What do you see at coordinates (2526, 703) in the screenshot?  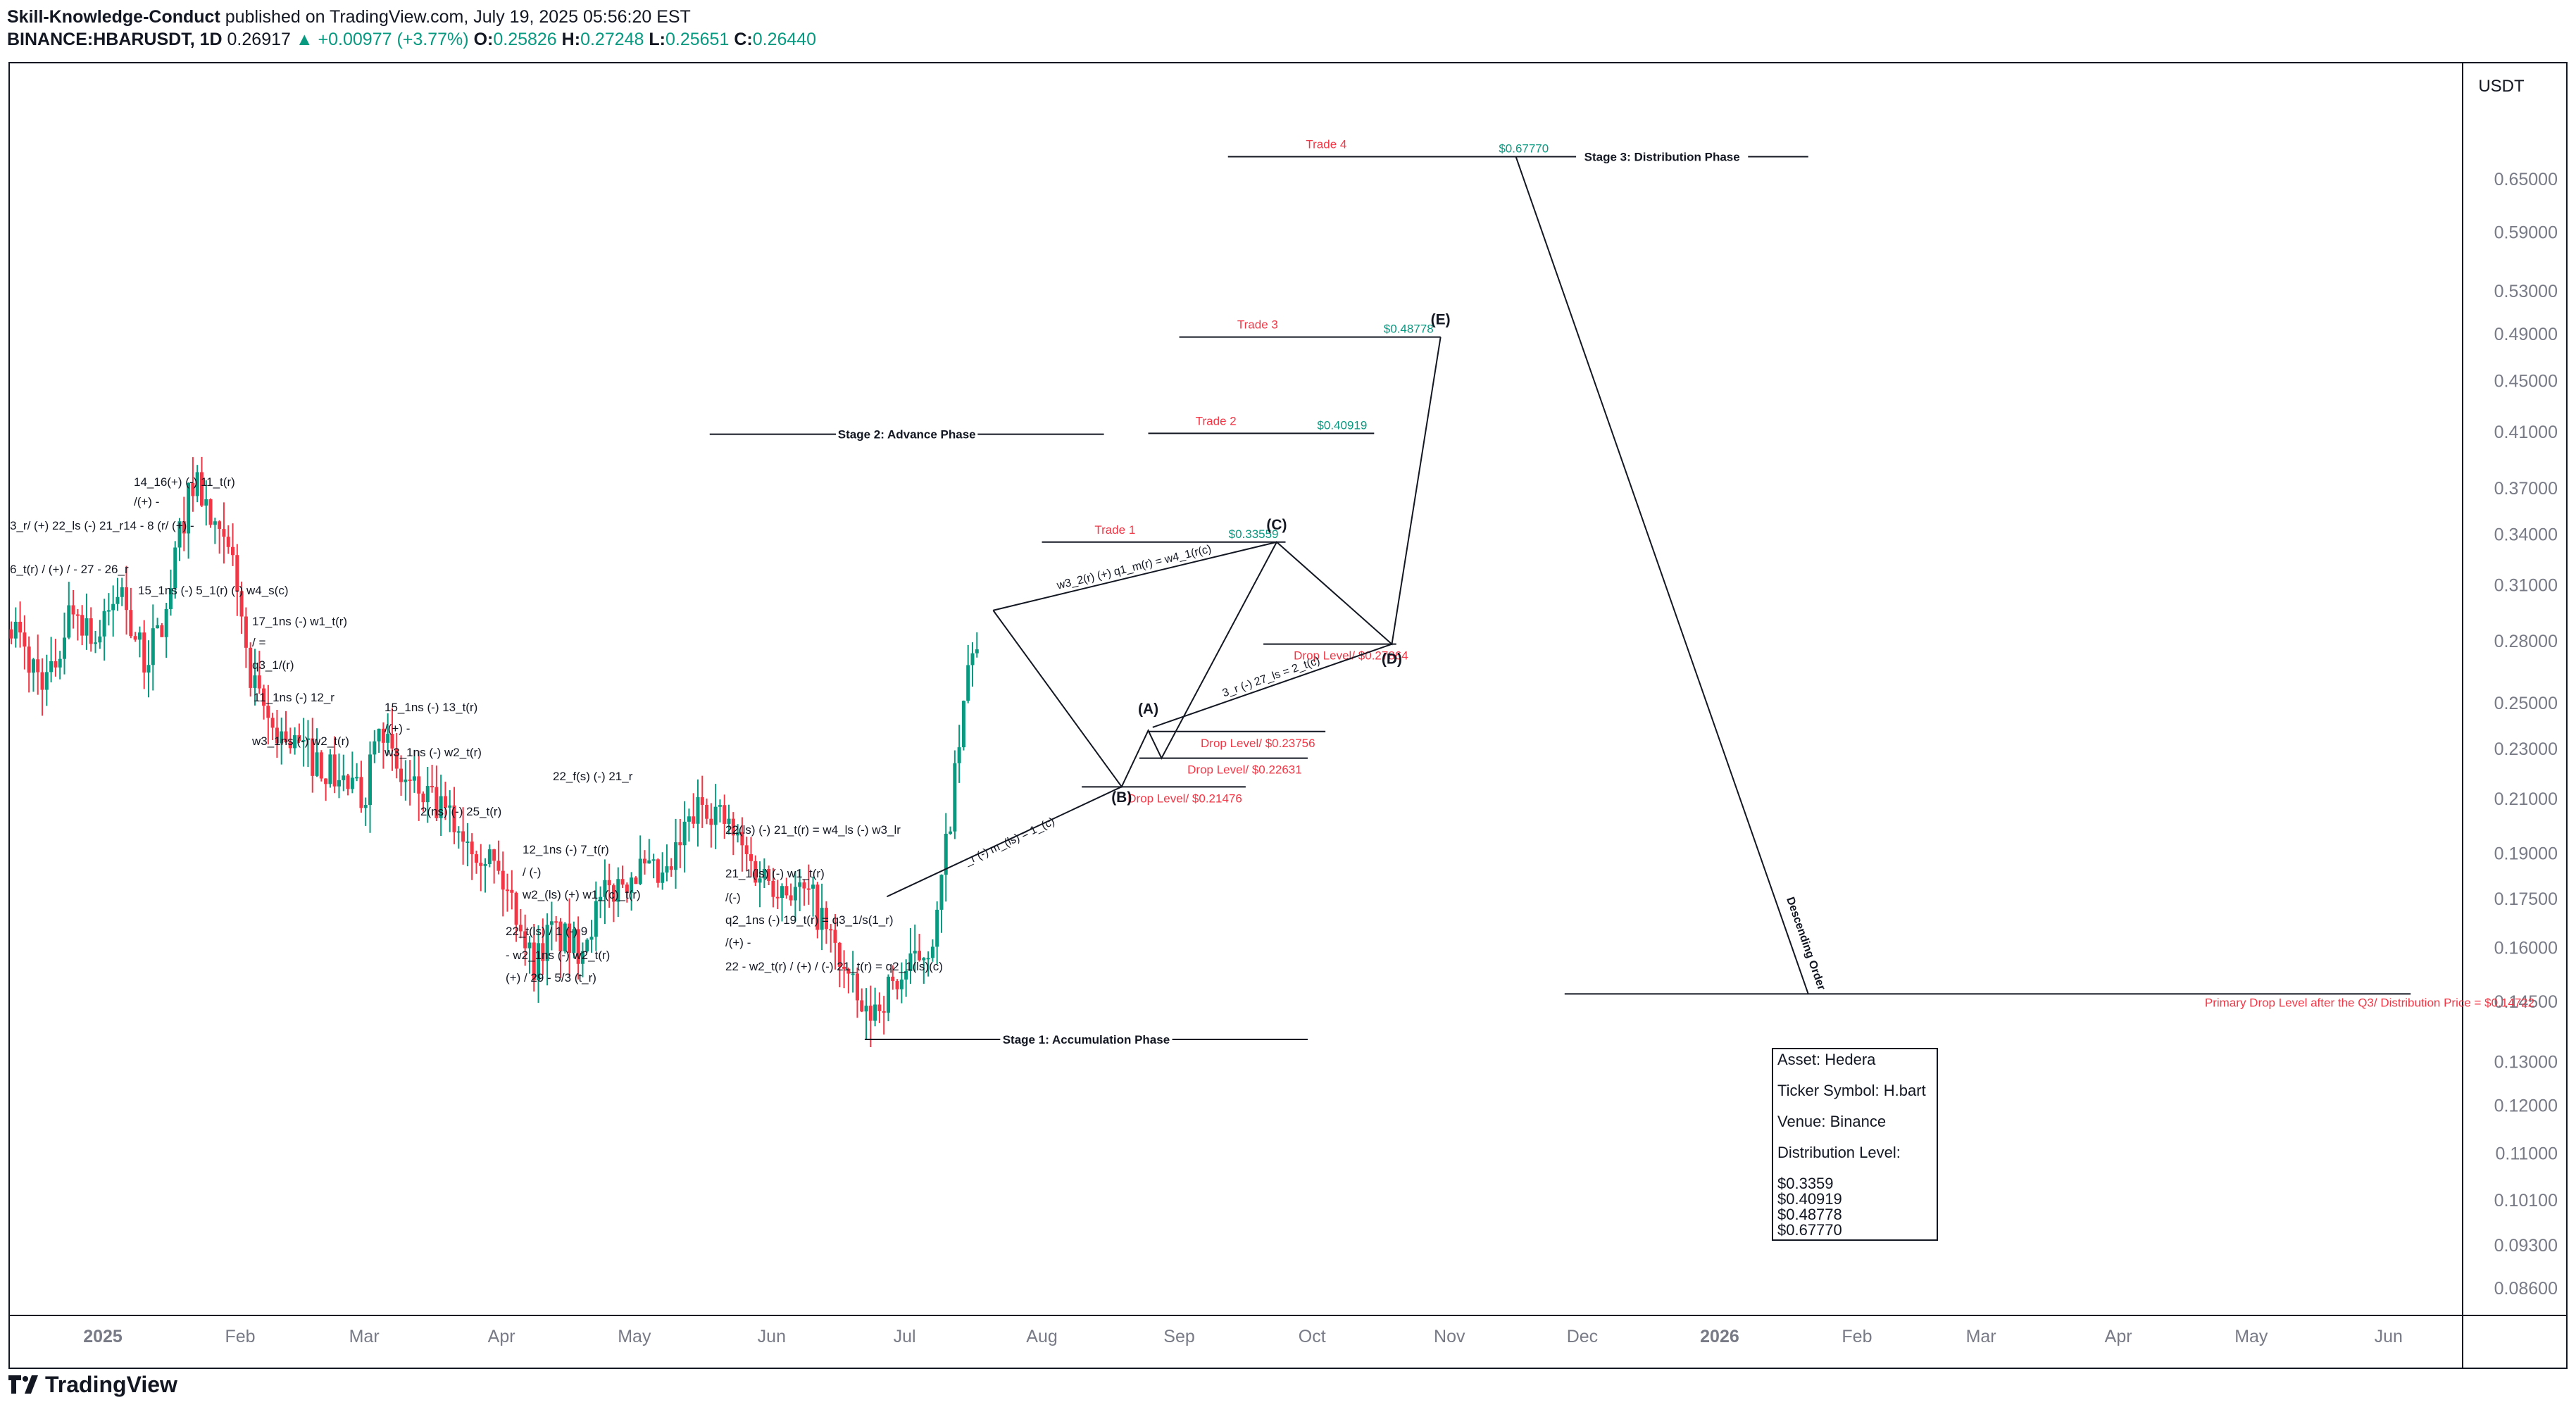 I see `y-tick-label: 0.25000` at bounding box center [2526, 703].